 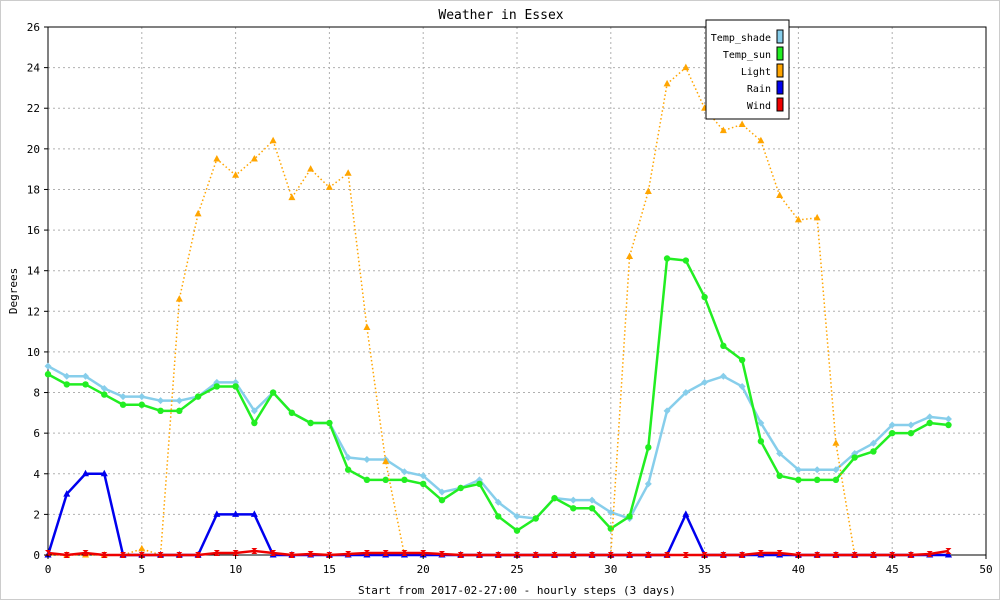 What do you see at coordinates (36, 474) in the screenshot?
I see `y-tick-label: 4` at bounding box center [36, 474].